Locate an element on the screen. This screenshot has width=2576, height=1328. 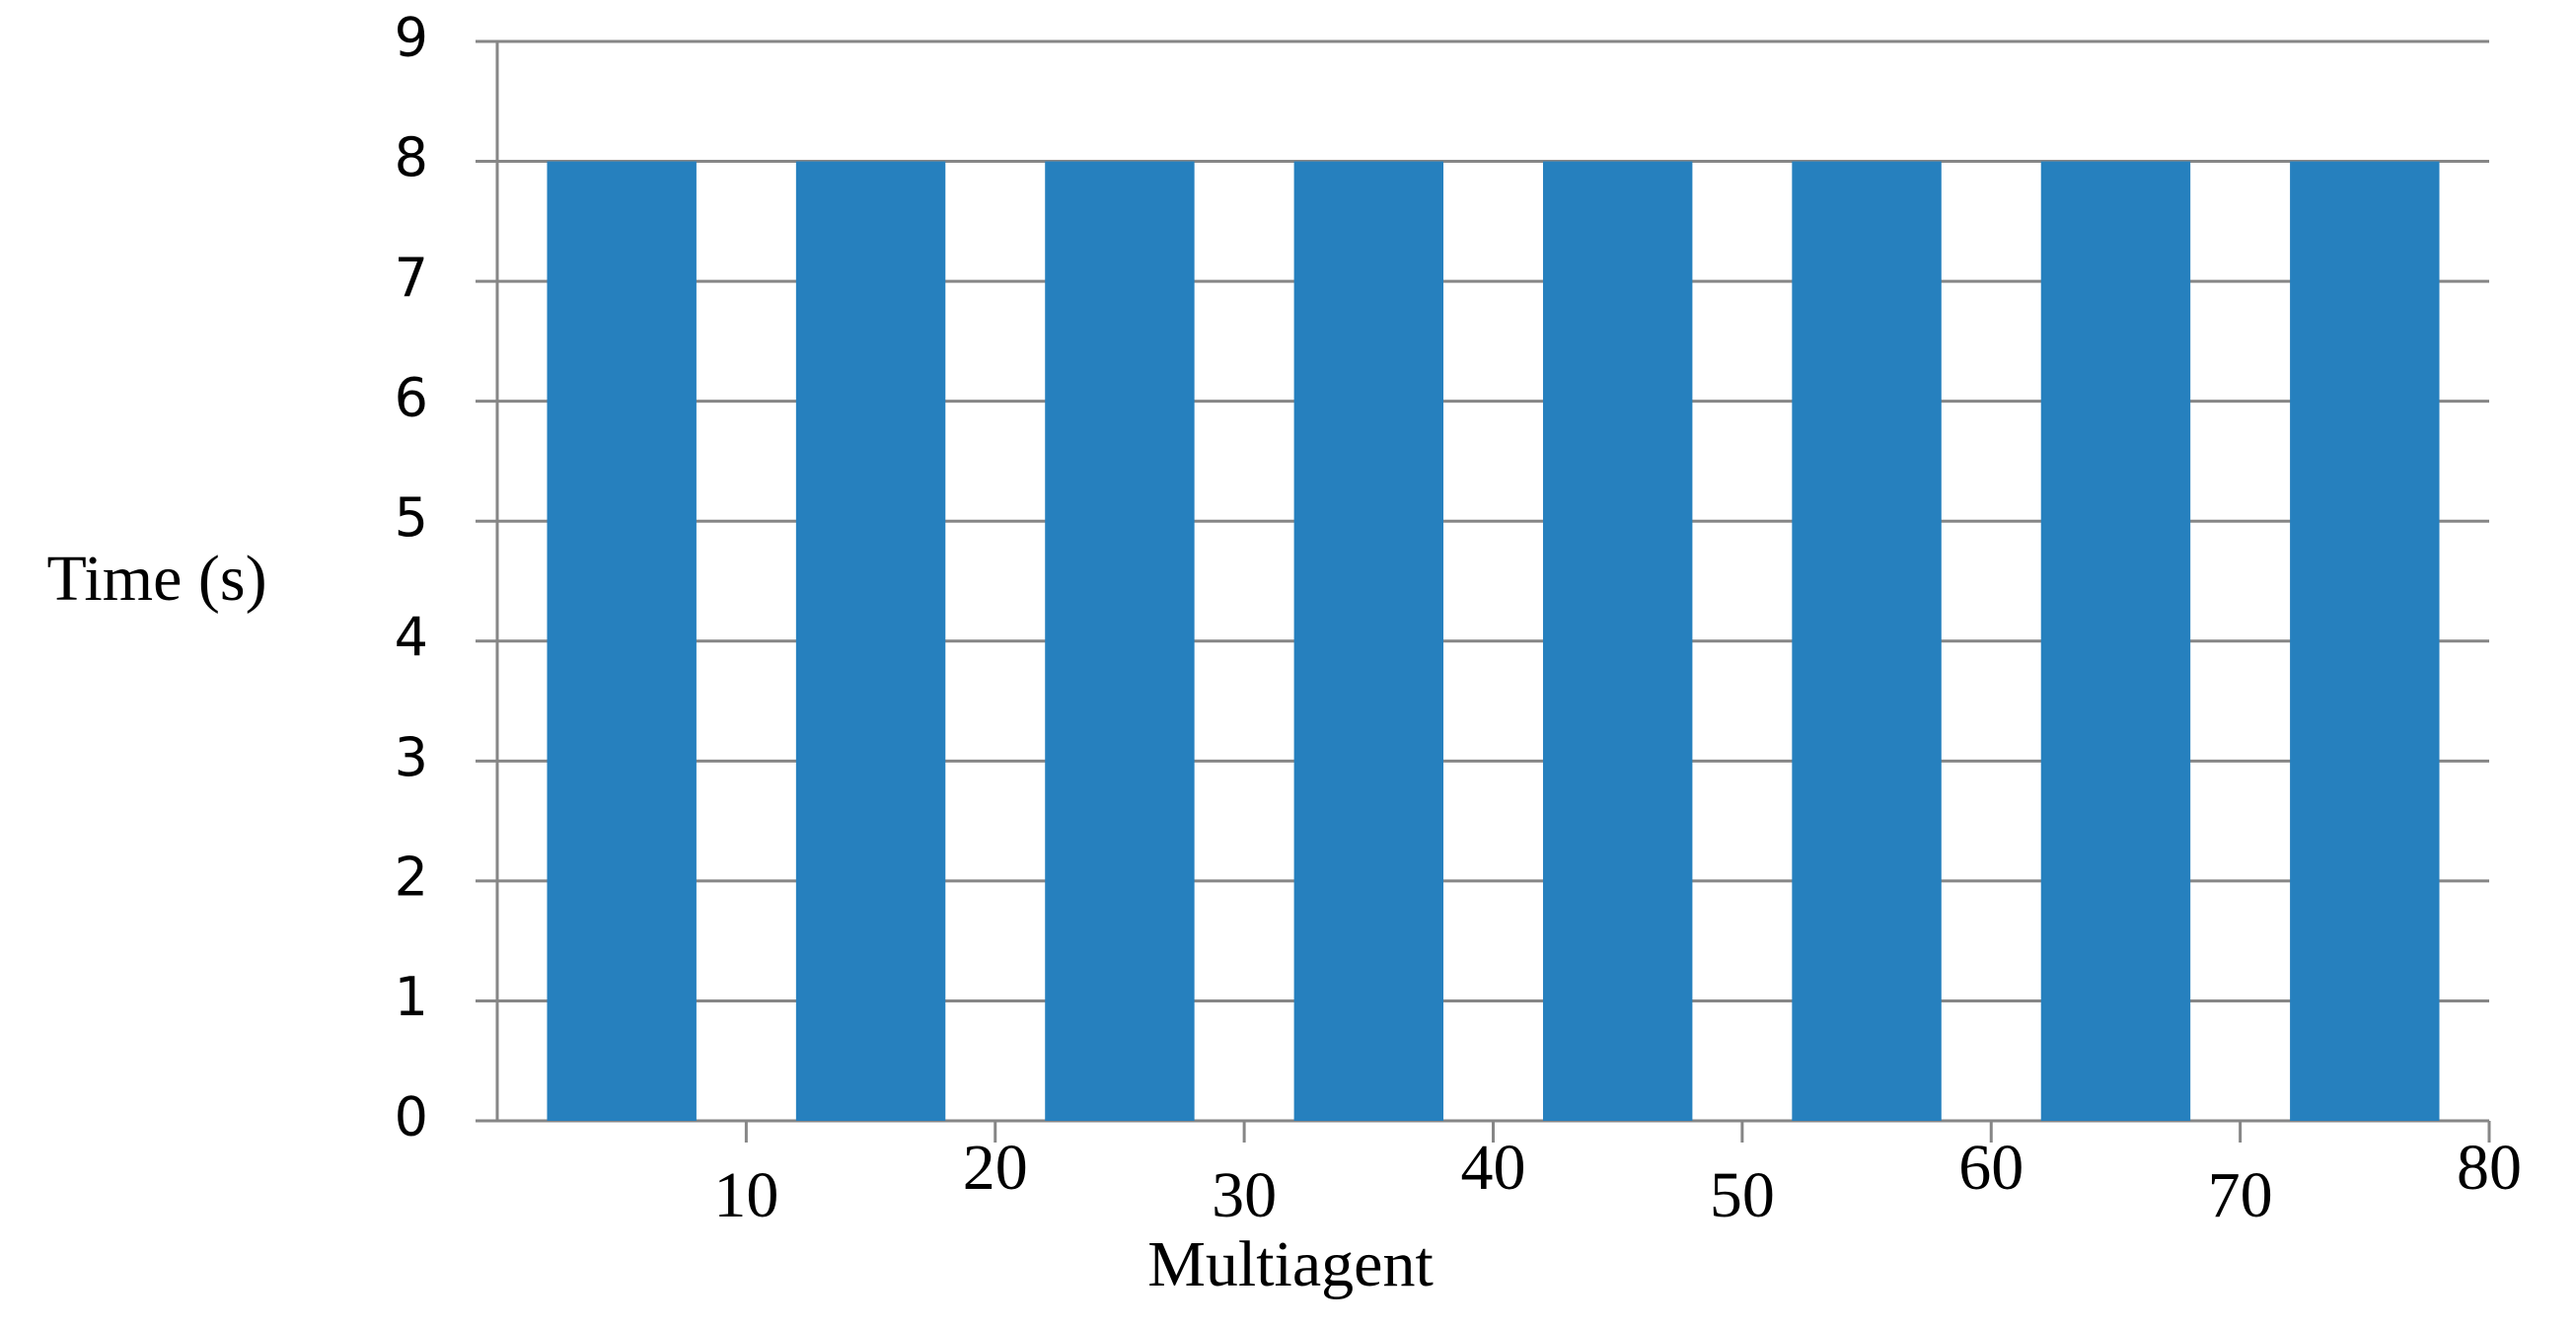
y-tick-label: 6 is located at coordinates (411, 397).